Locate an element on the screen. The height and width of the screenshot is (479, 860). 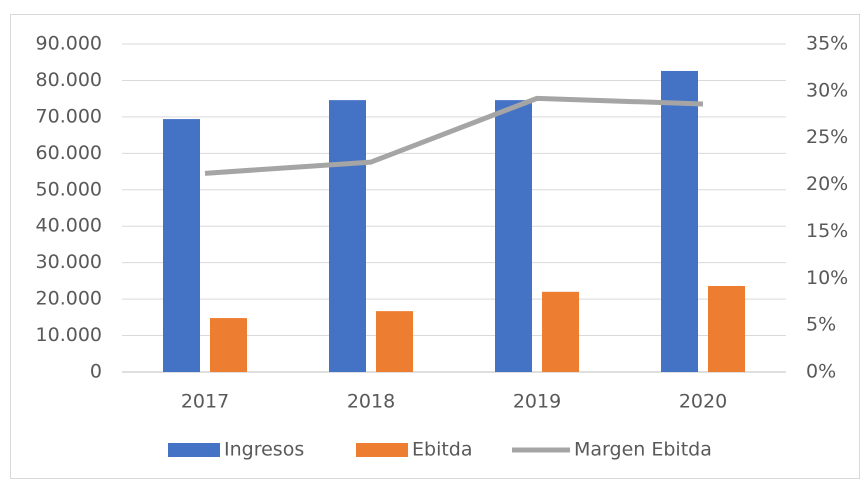
y-tick-label: 10.000 is located at coordinates (69, 335).